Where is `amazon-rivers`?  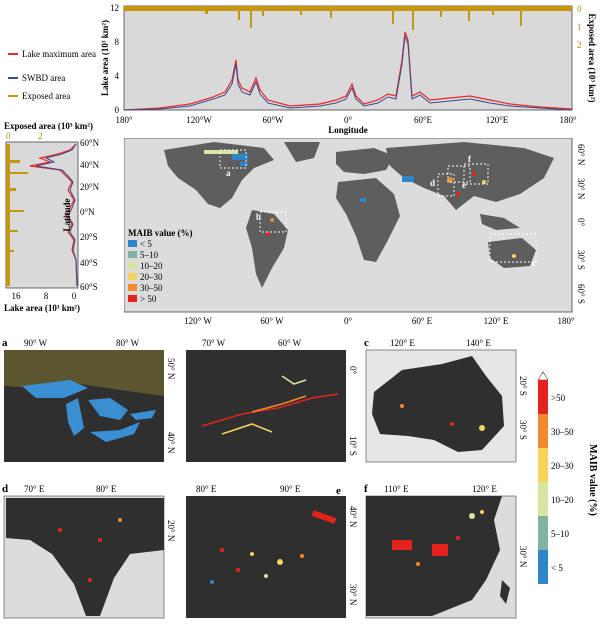
amazon-rivers is located at coordinates (270, 405).